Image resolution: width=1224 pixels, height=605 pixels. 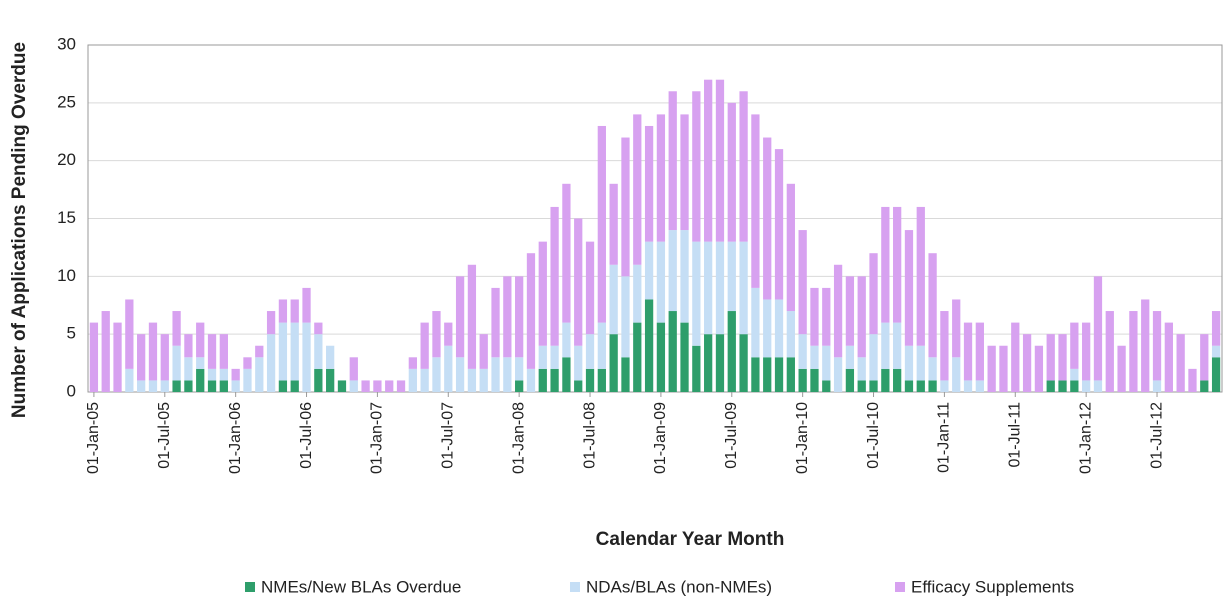 I want to click on x-tick-label: 01-Jan-05, so click(x=93, y=438).